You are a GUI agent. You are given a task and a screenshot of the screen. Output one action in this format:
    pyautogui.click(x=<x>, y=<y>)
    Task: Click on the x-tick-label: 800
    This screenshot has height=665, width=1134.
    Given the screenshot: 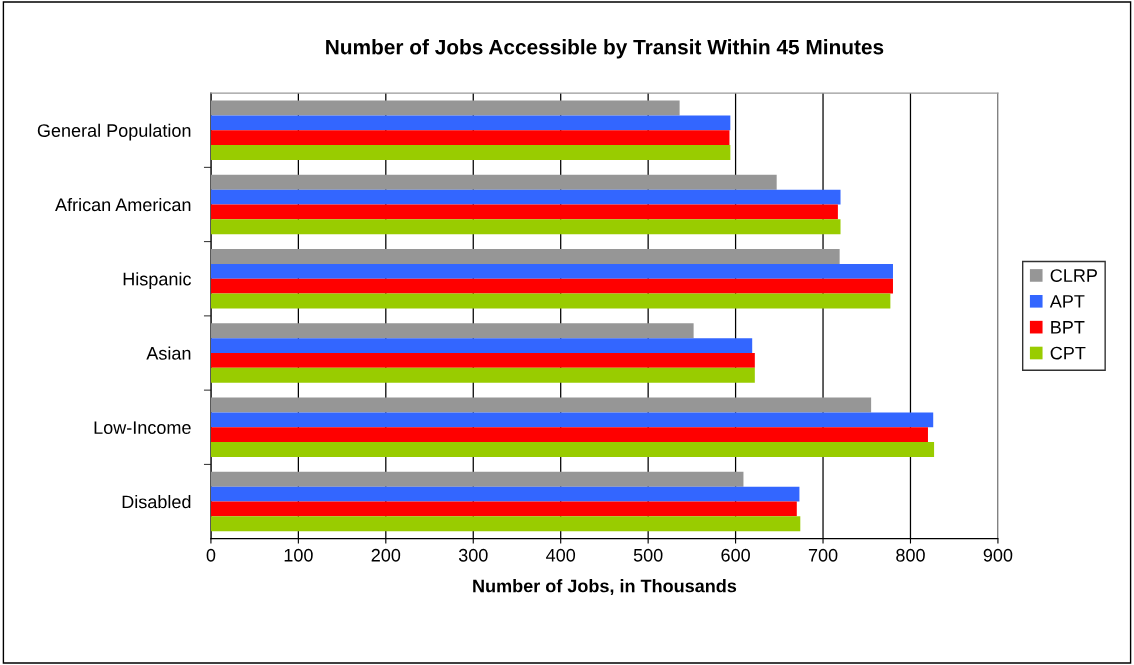 What is the action you would take?
    pyautogui.click(x=910, y=555)
    